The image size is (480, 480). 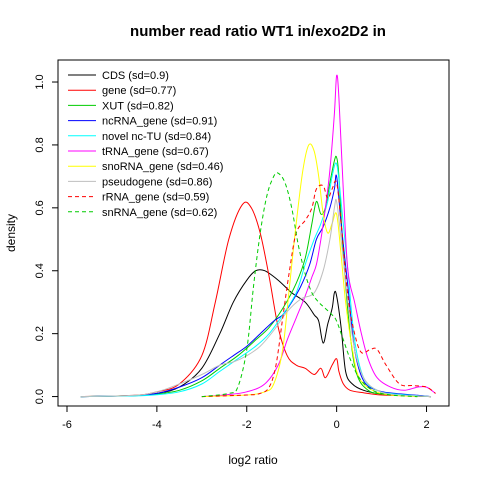 What do you see at coordinates (139, 91) in the screenshot?
I see `legend-label: gene (sd=0.77)` at bounding box center [139, 91].